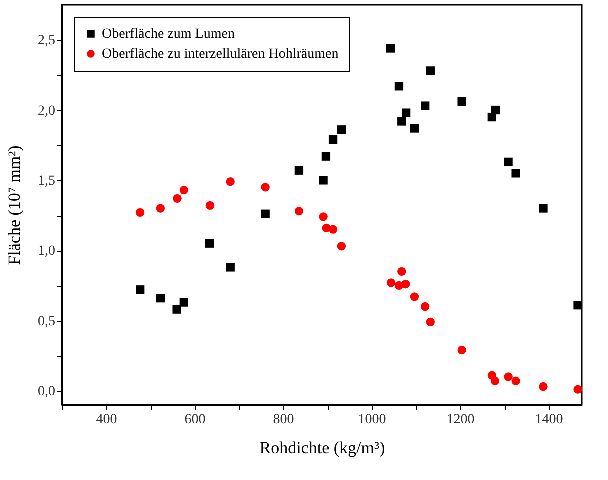 This screenshot has width=608, height=480. Describe the element at coordinates (372, 420) in the screenshot. I see `x-tick-label: 1000` at that location.